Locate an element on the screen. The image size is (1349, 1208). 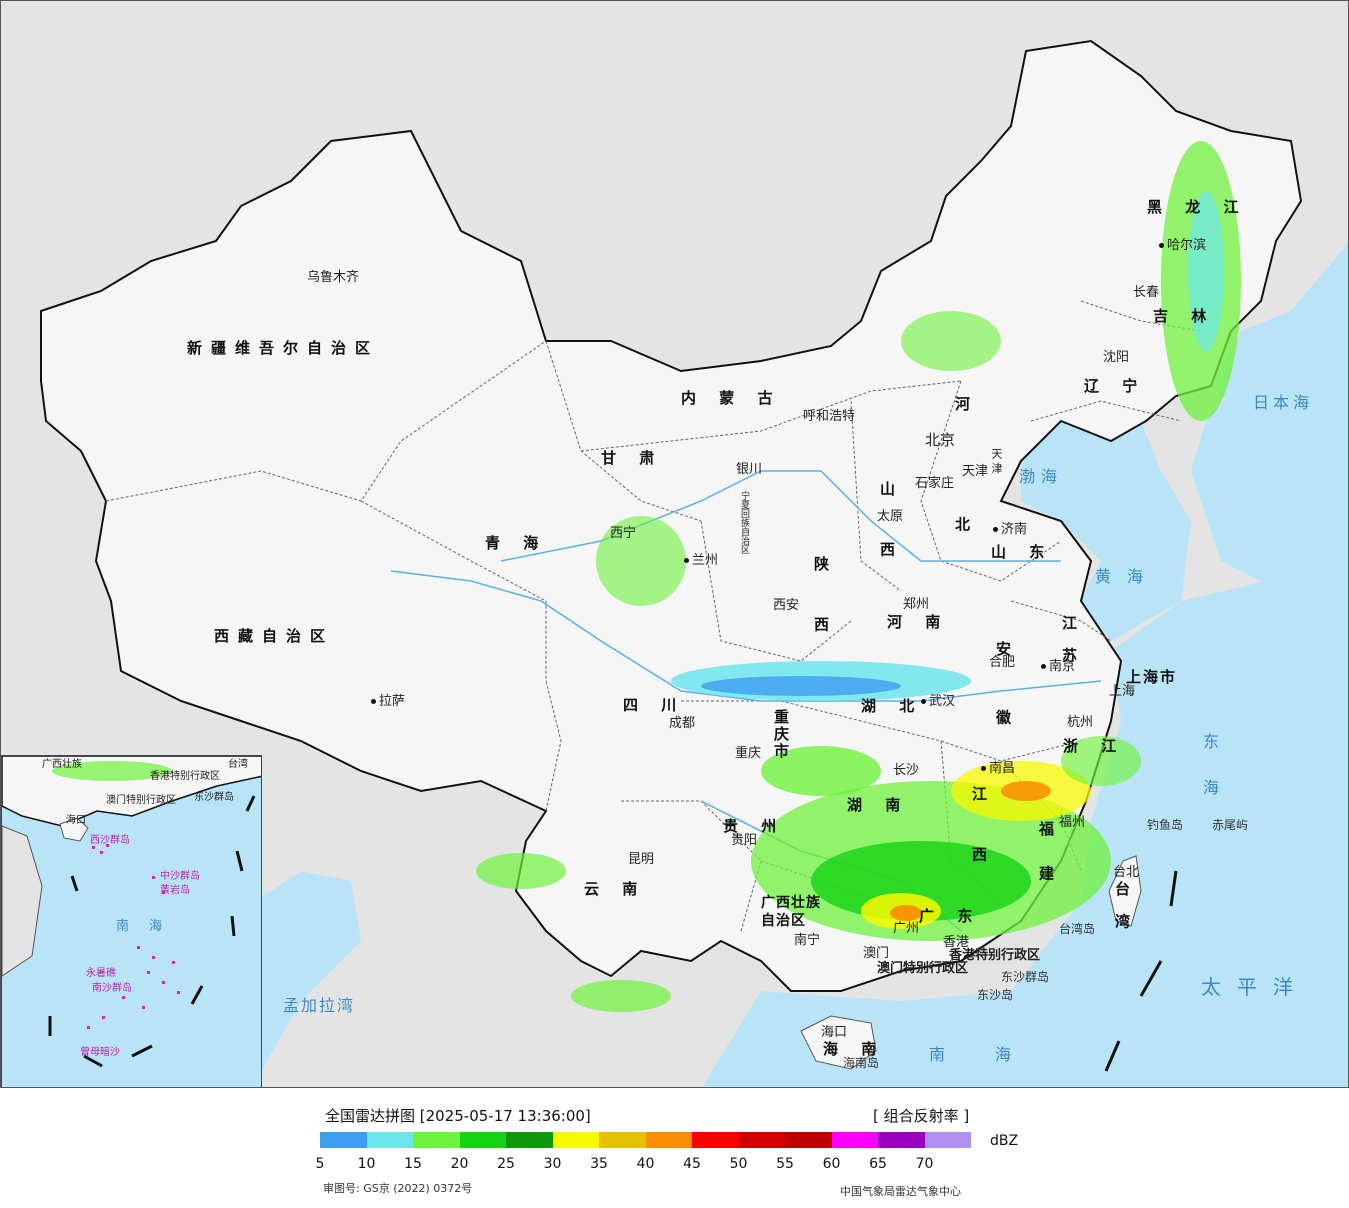
echo-hebei is located at coordinates (951, 341).